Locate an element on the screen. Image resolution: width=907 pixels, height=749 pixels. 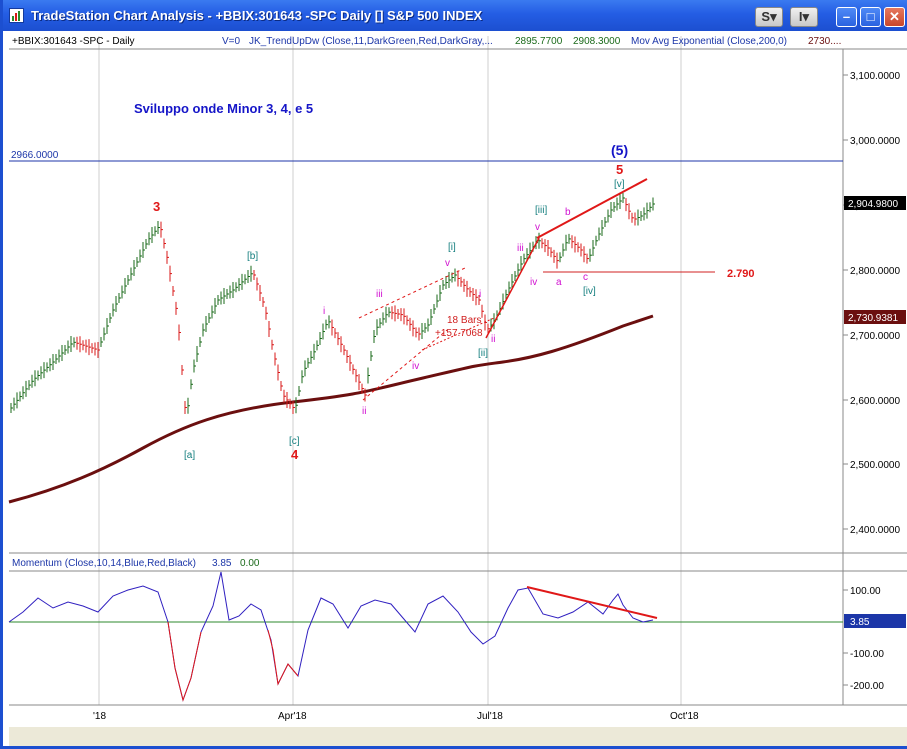
trend-line-upper is located at coordinates (592, 208).